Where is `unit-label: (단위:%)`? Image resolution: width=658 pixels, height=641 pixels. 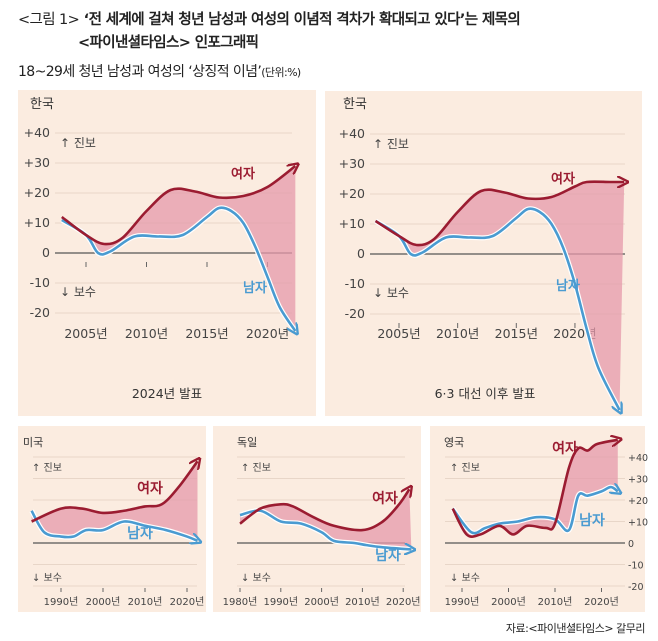 unit-label: (단위:%) is located at coordinates (281, 72).